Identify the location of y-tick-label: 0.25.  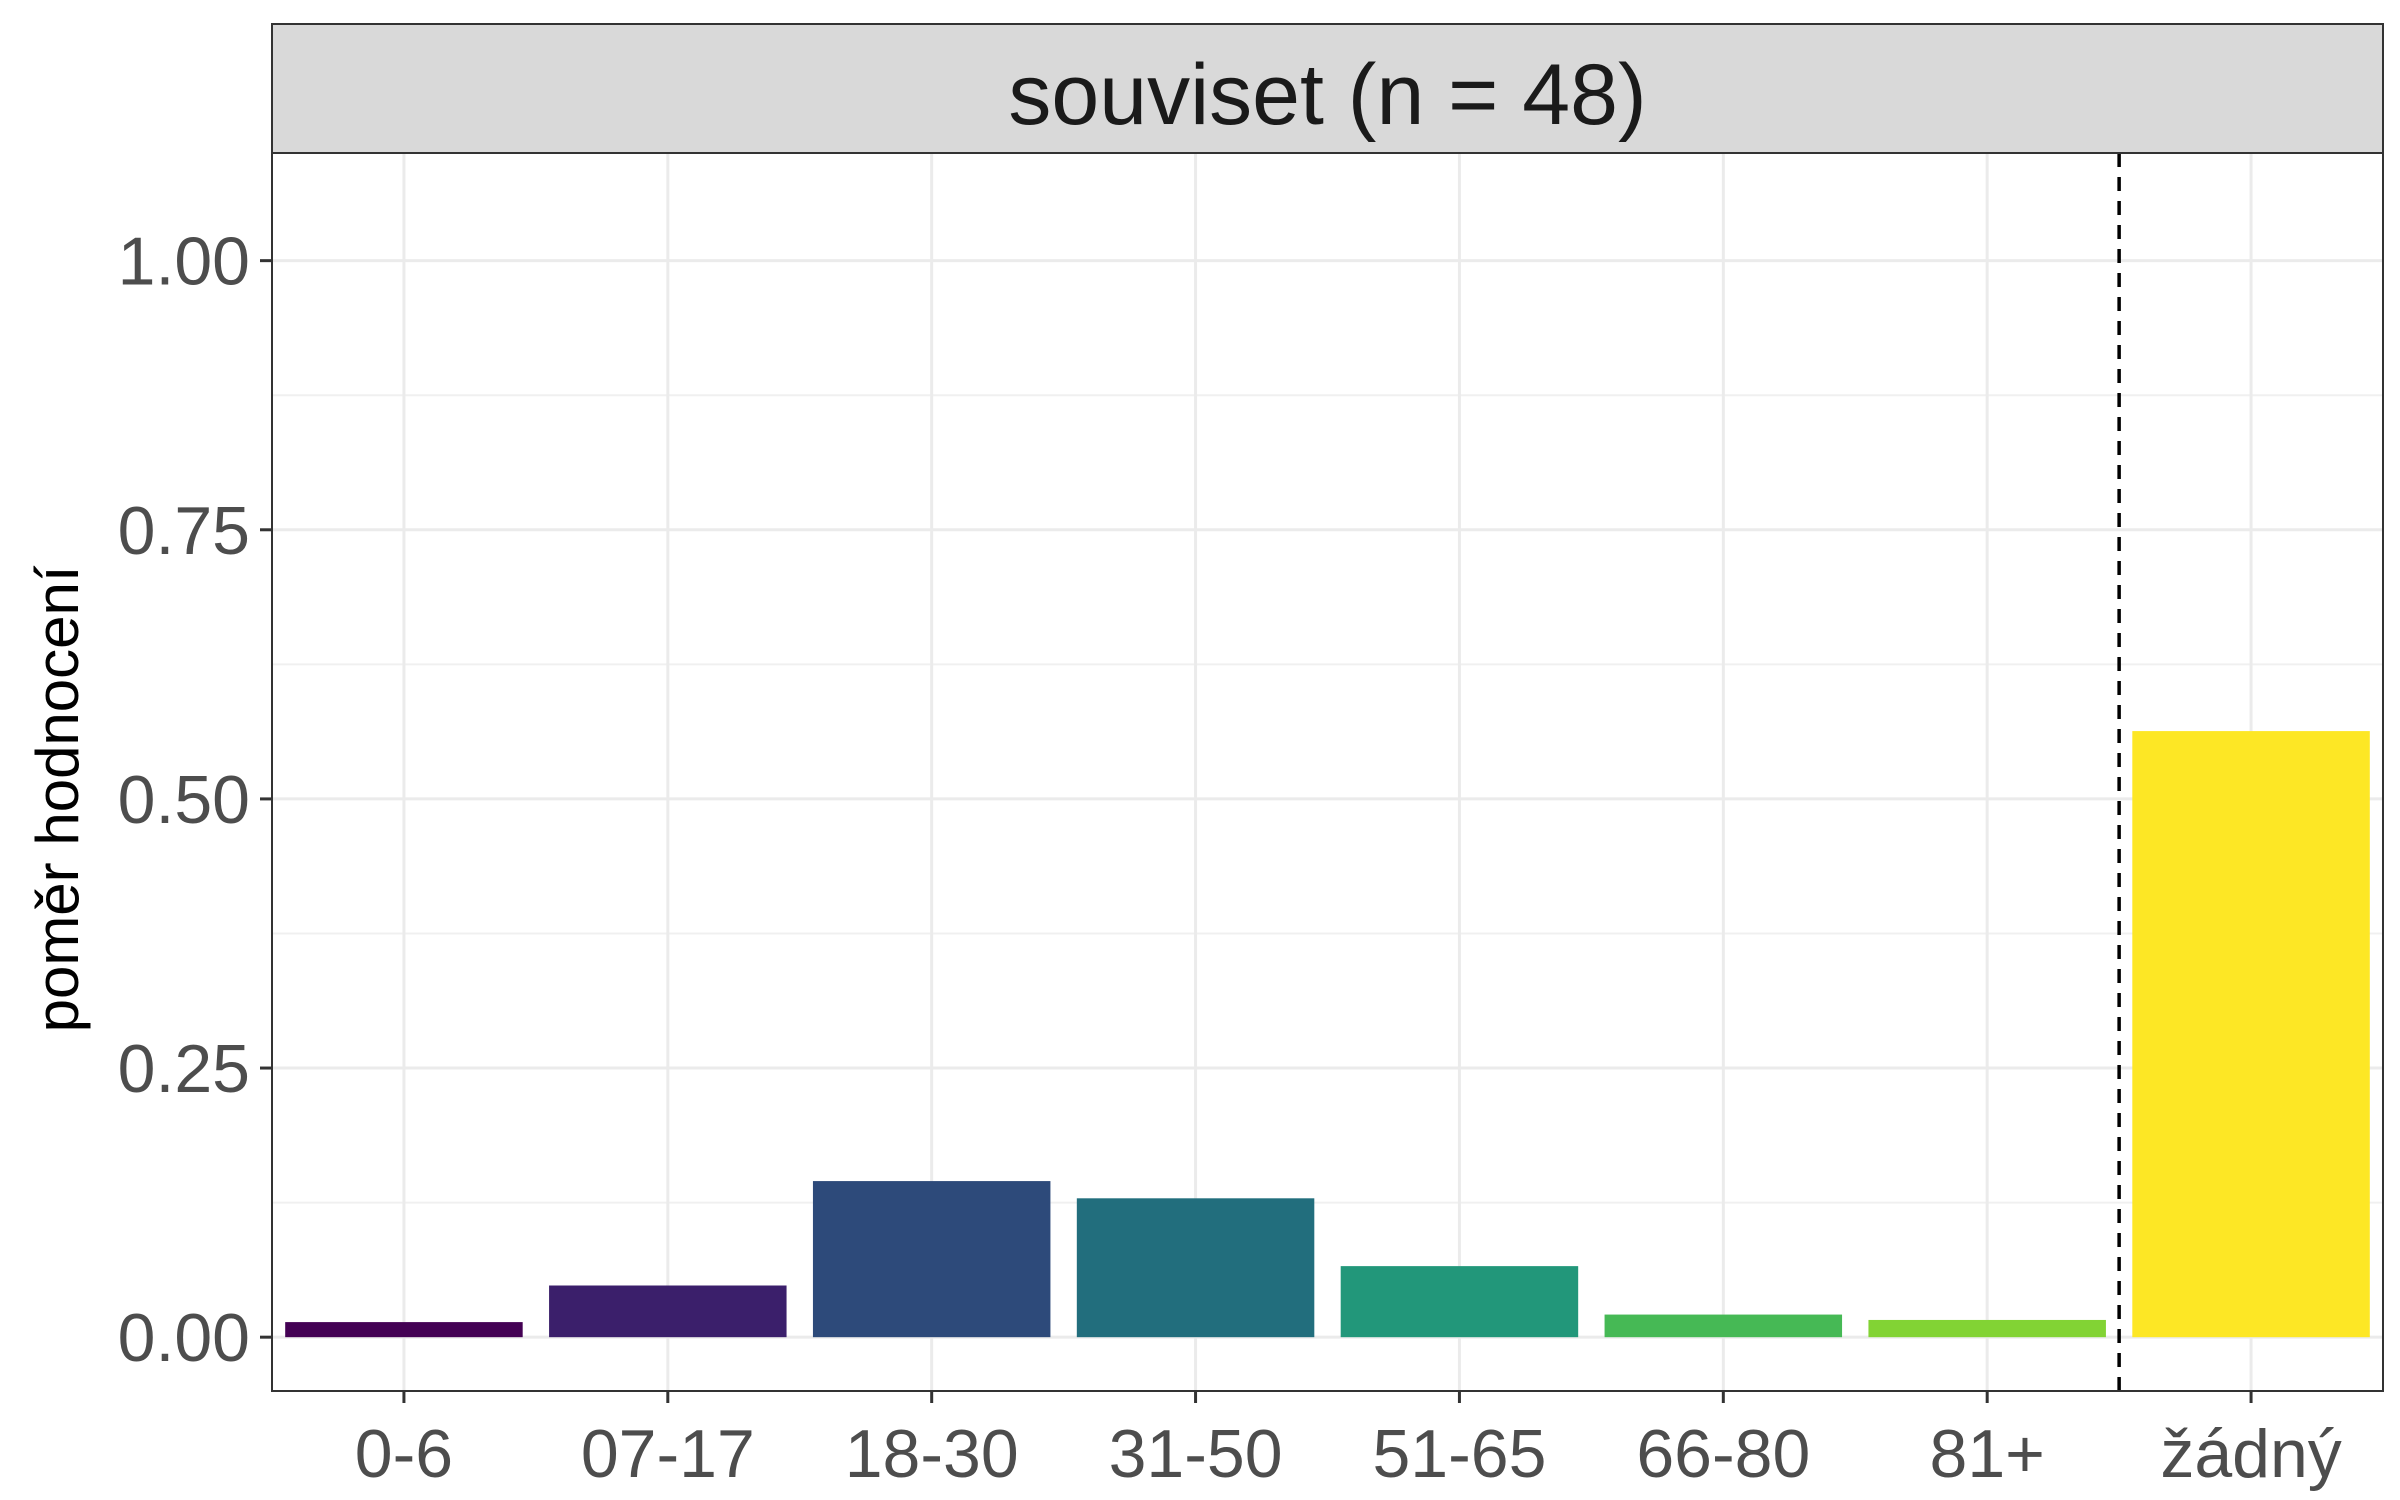
(184, 1069).